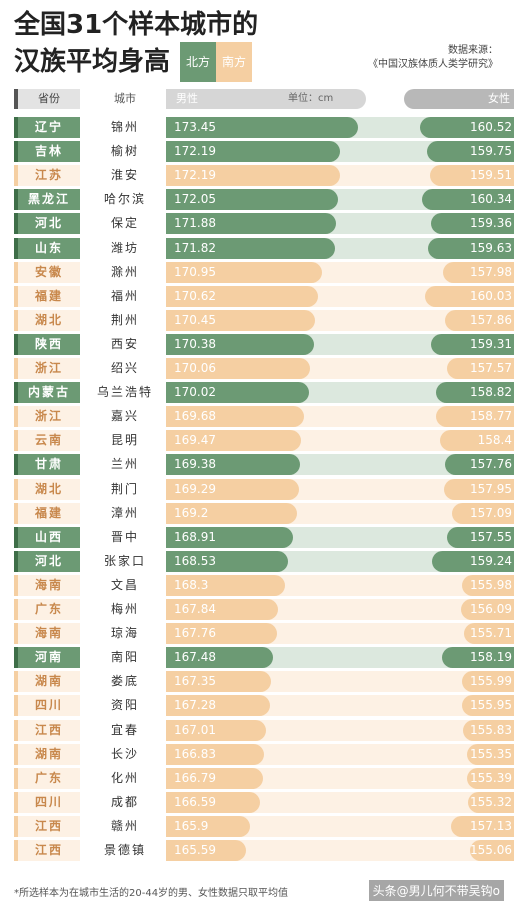 The image size is (514, 911). What do you see at coordinates (264, 224) in the screenshot?
I see `table-row: 河北 保定 171.88 159.36` at bounding box center [264, 224].